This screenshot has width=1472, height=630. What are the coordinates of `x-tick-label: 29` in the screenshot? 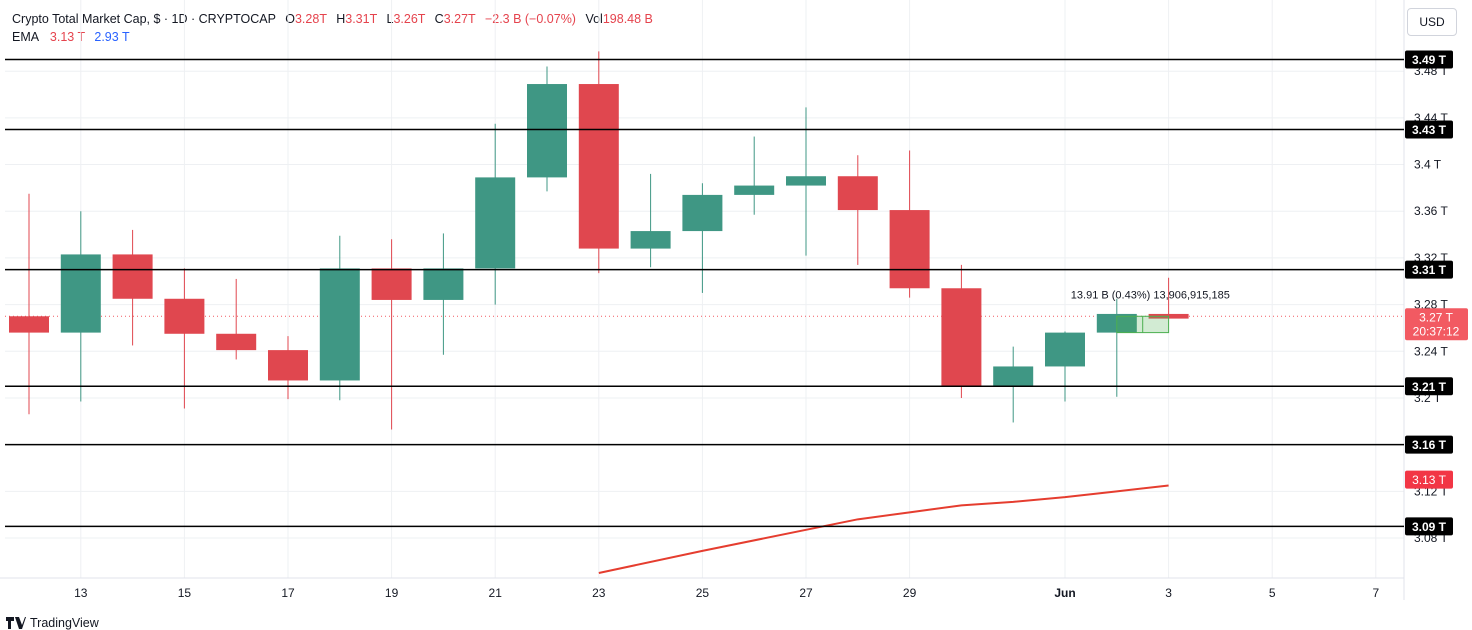 It's located at (910, 593).